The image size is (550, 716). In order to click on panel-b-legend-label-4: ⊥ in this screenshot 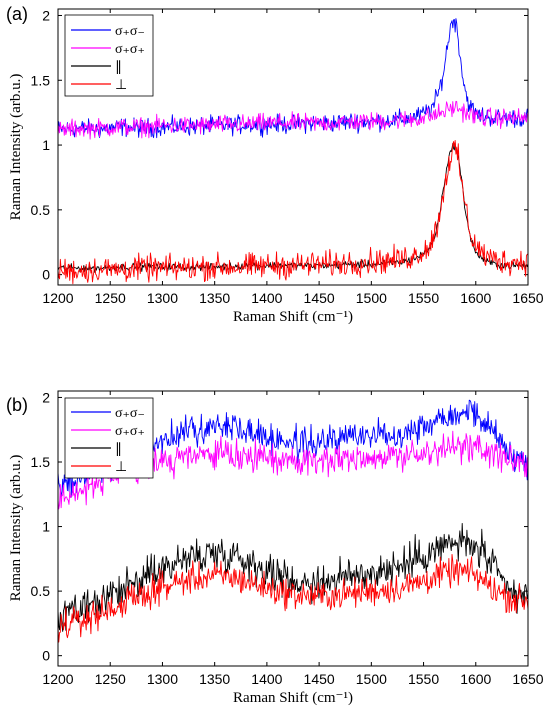, I will do `click(121, 467)`.